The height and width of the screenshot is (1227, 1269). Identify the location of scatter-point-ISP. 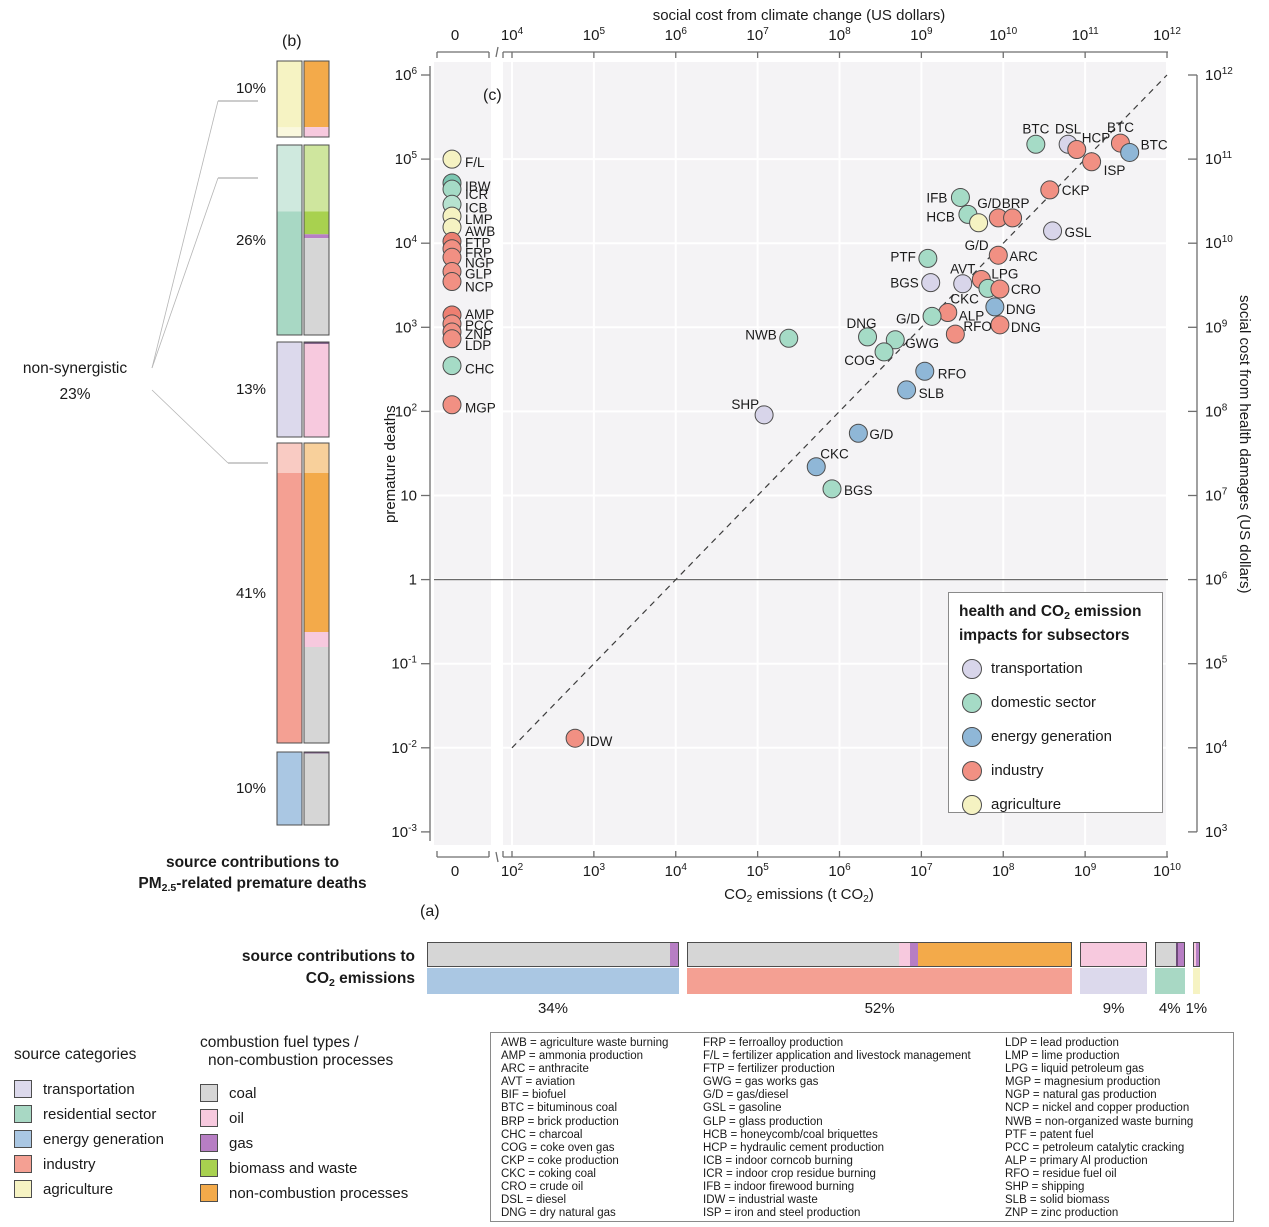
(1092, 162).